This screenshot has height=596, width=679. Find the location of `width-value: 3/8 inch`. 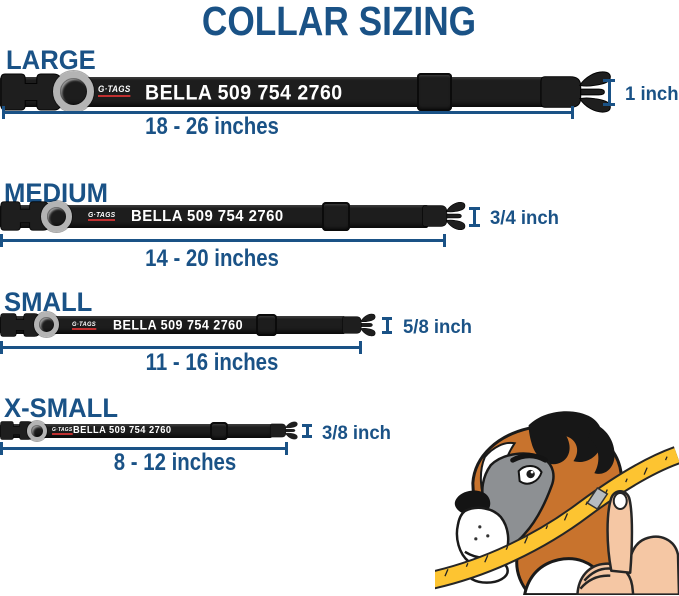

width-value: 3/8 inch is located at coordinates (356, 433).